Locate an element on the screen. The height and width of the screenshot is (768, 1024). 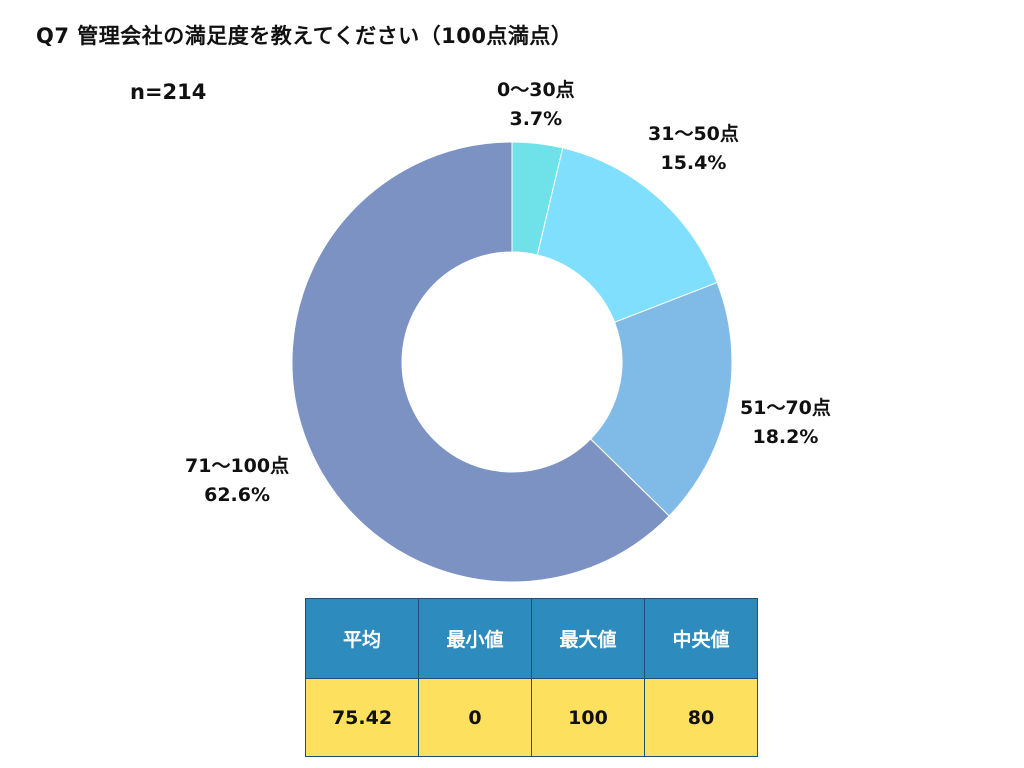
stats-value-median: 80 is located at coordinates (701, 717).